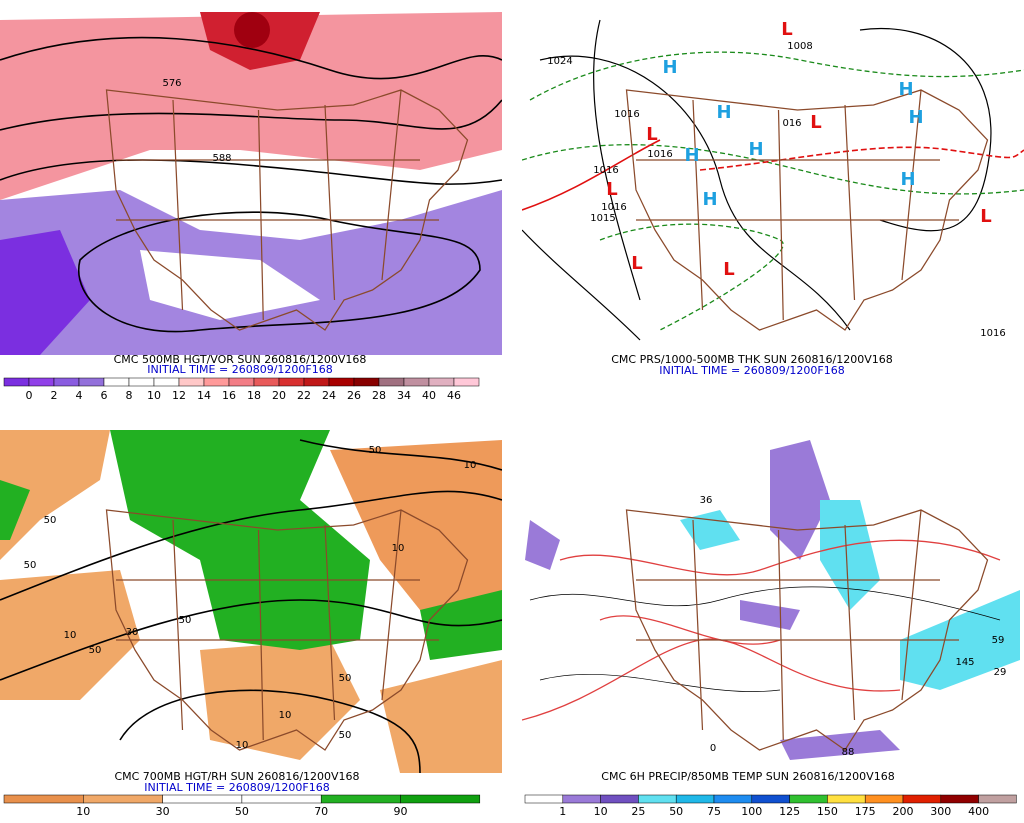  I want to click on colorbar-label: 400, so click(978, 811).